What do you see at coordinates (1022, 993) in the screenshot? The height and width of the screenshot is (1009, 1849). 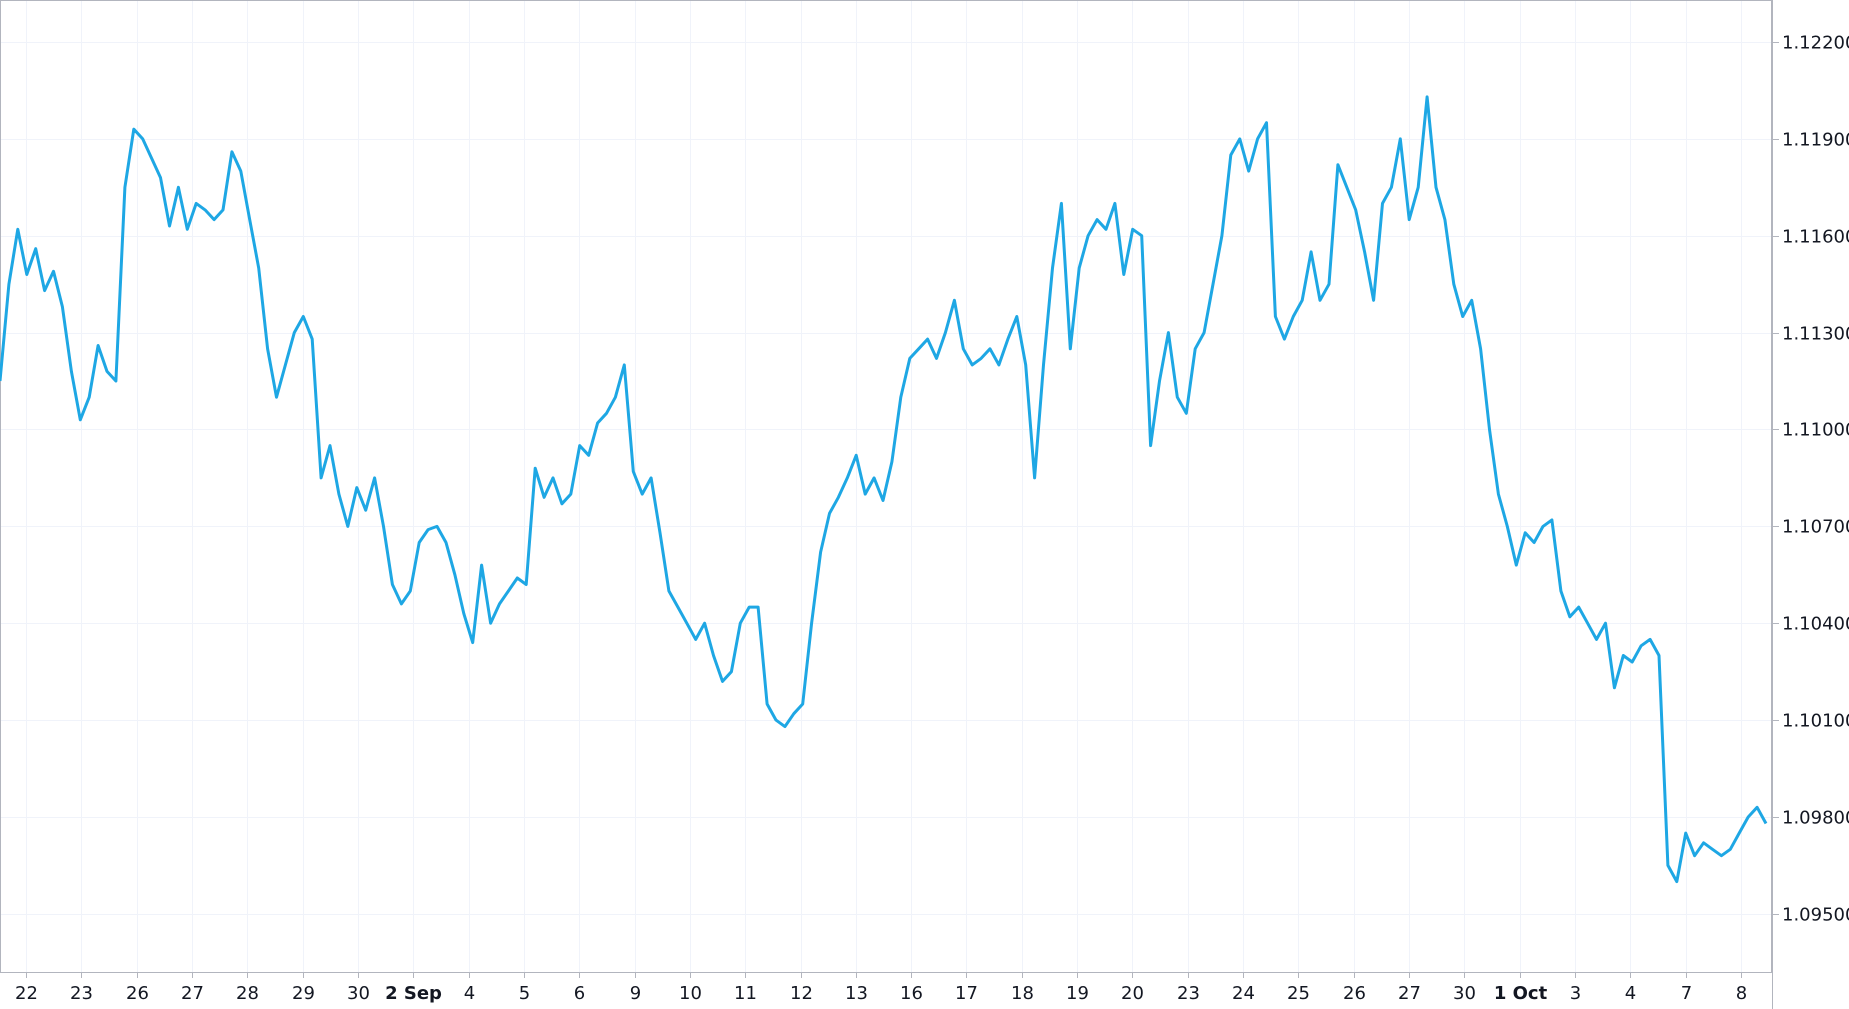 I see `x-tick-label: 18` at bounding box center [1022, 993].